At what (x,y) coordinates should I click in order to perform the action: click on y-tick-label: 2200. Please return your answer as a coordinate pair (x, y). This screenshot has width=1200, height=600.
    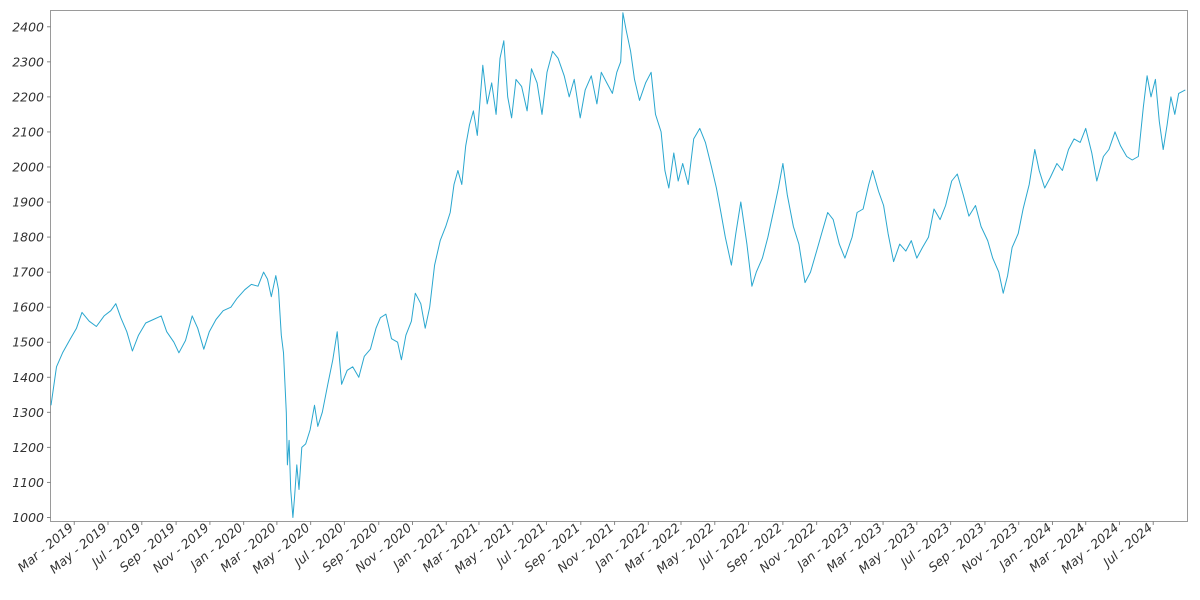
    Looking at the image, I should click on (28, 96).